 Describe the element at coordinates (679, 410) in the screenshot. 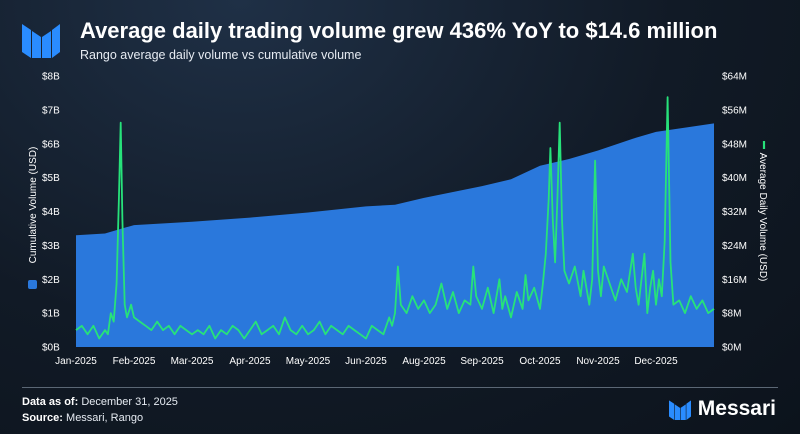

I see `messari-brand-icon` at that location.